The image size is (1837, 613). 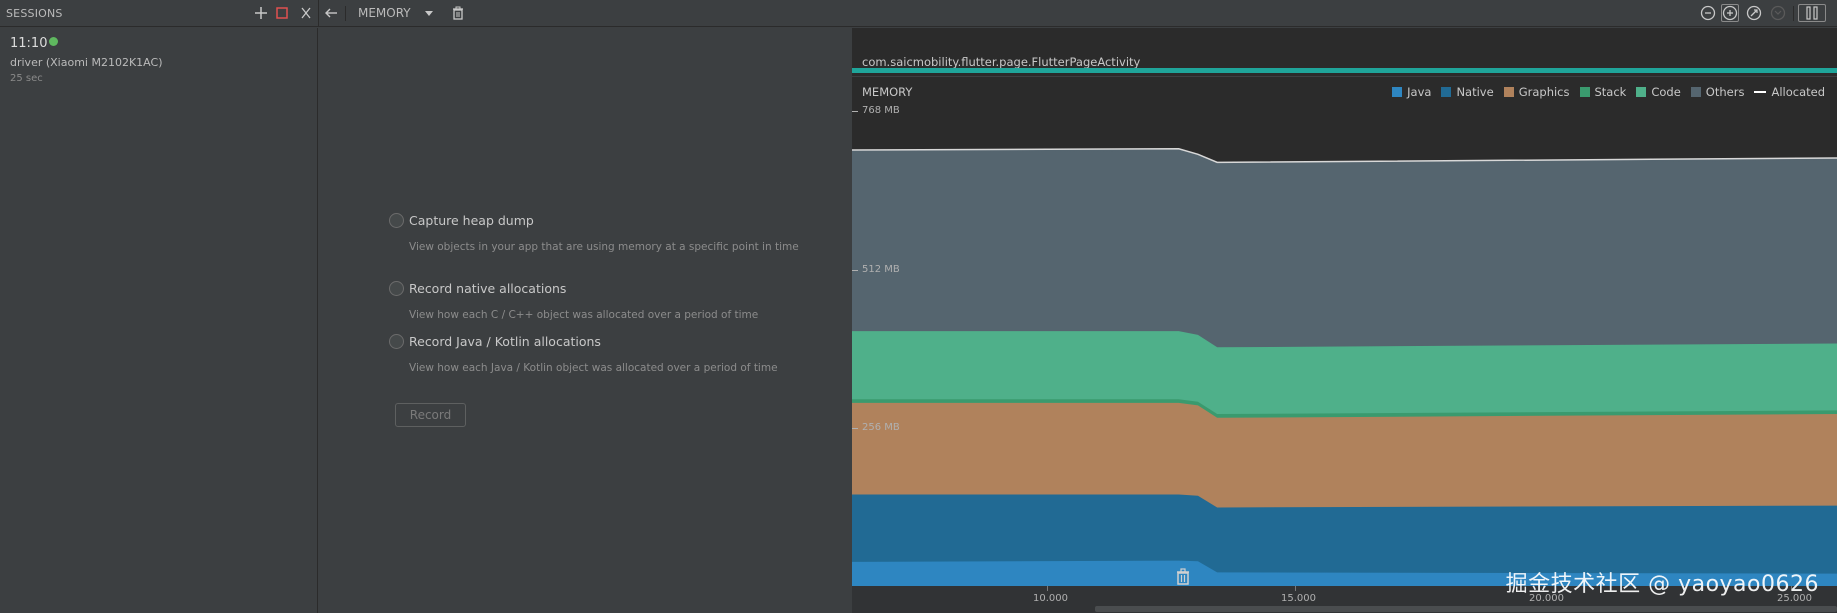 What do you see at coordinates (34, 13) in the screenshot?
I see `sessions-title: SESSIONS` at bounding box center [34, 13].